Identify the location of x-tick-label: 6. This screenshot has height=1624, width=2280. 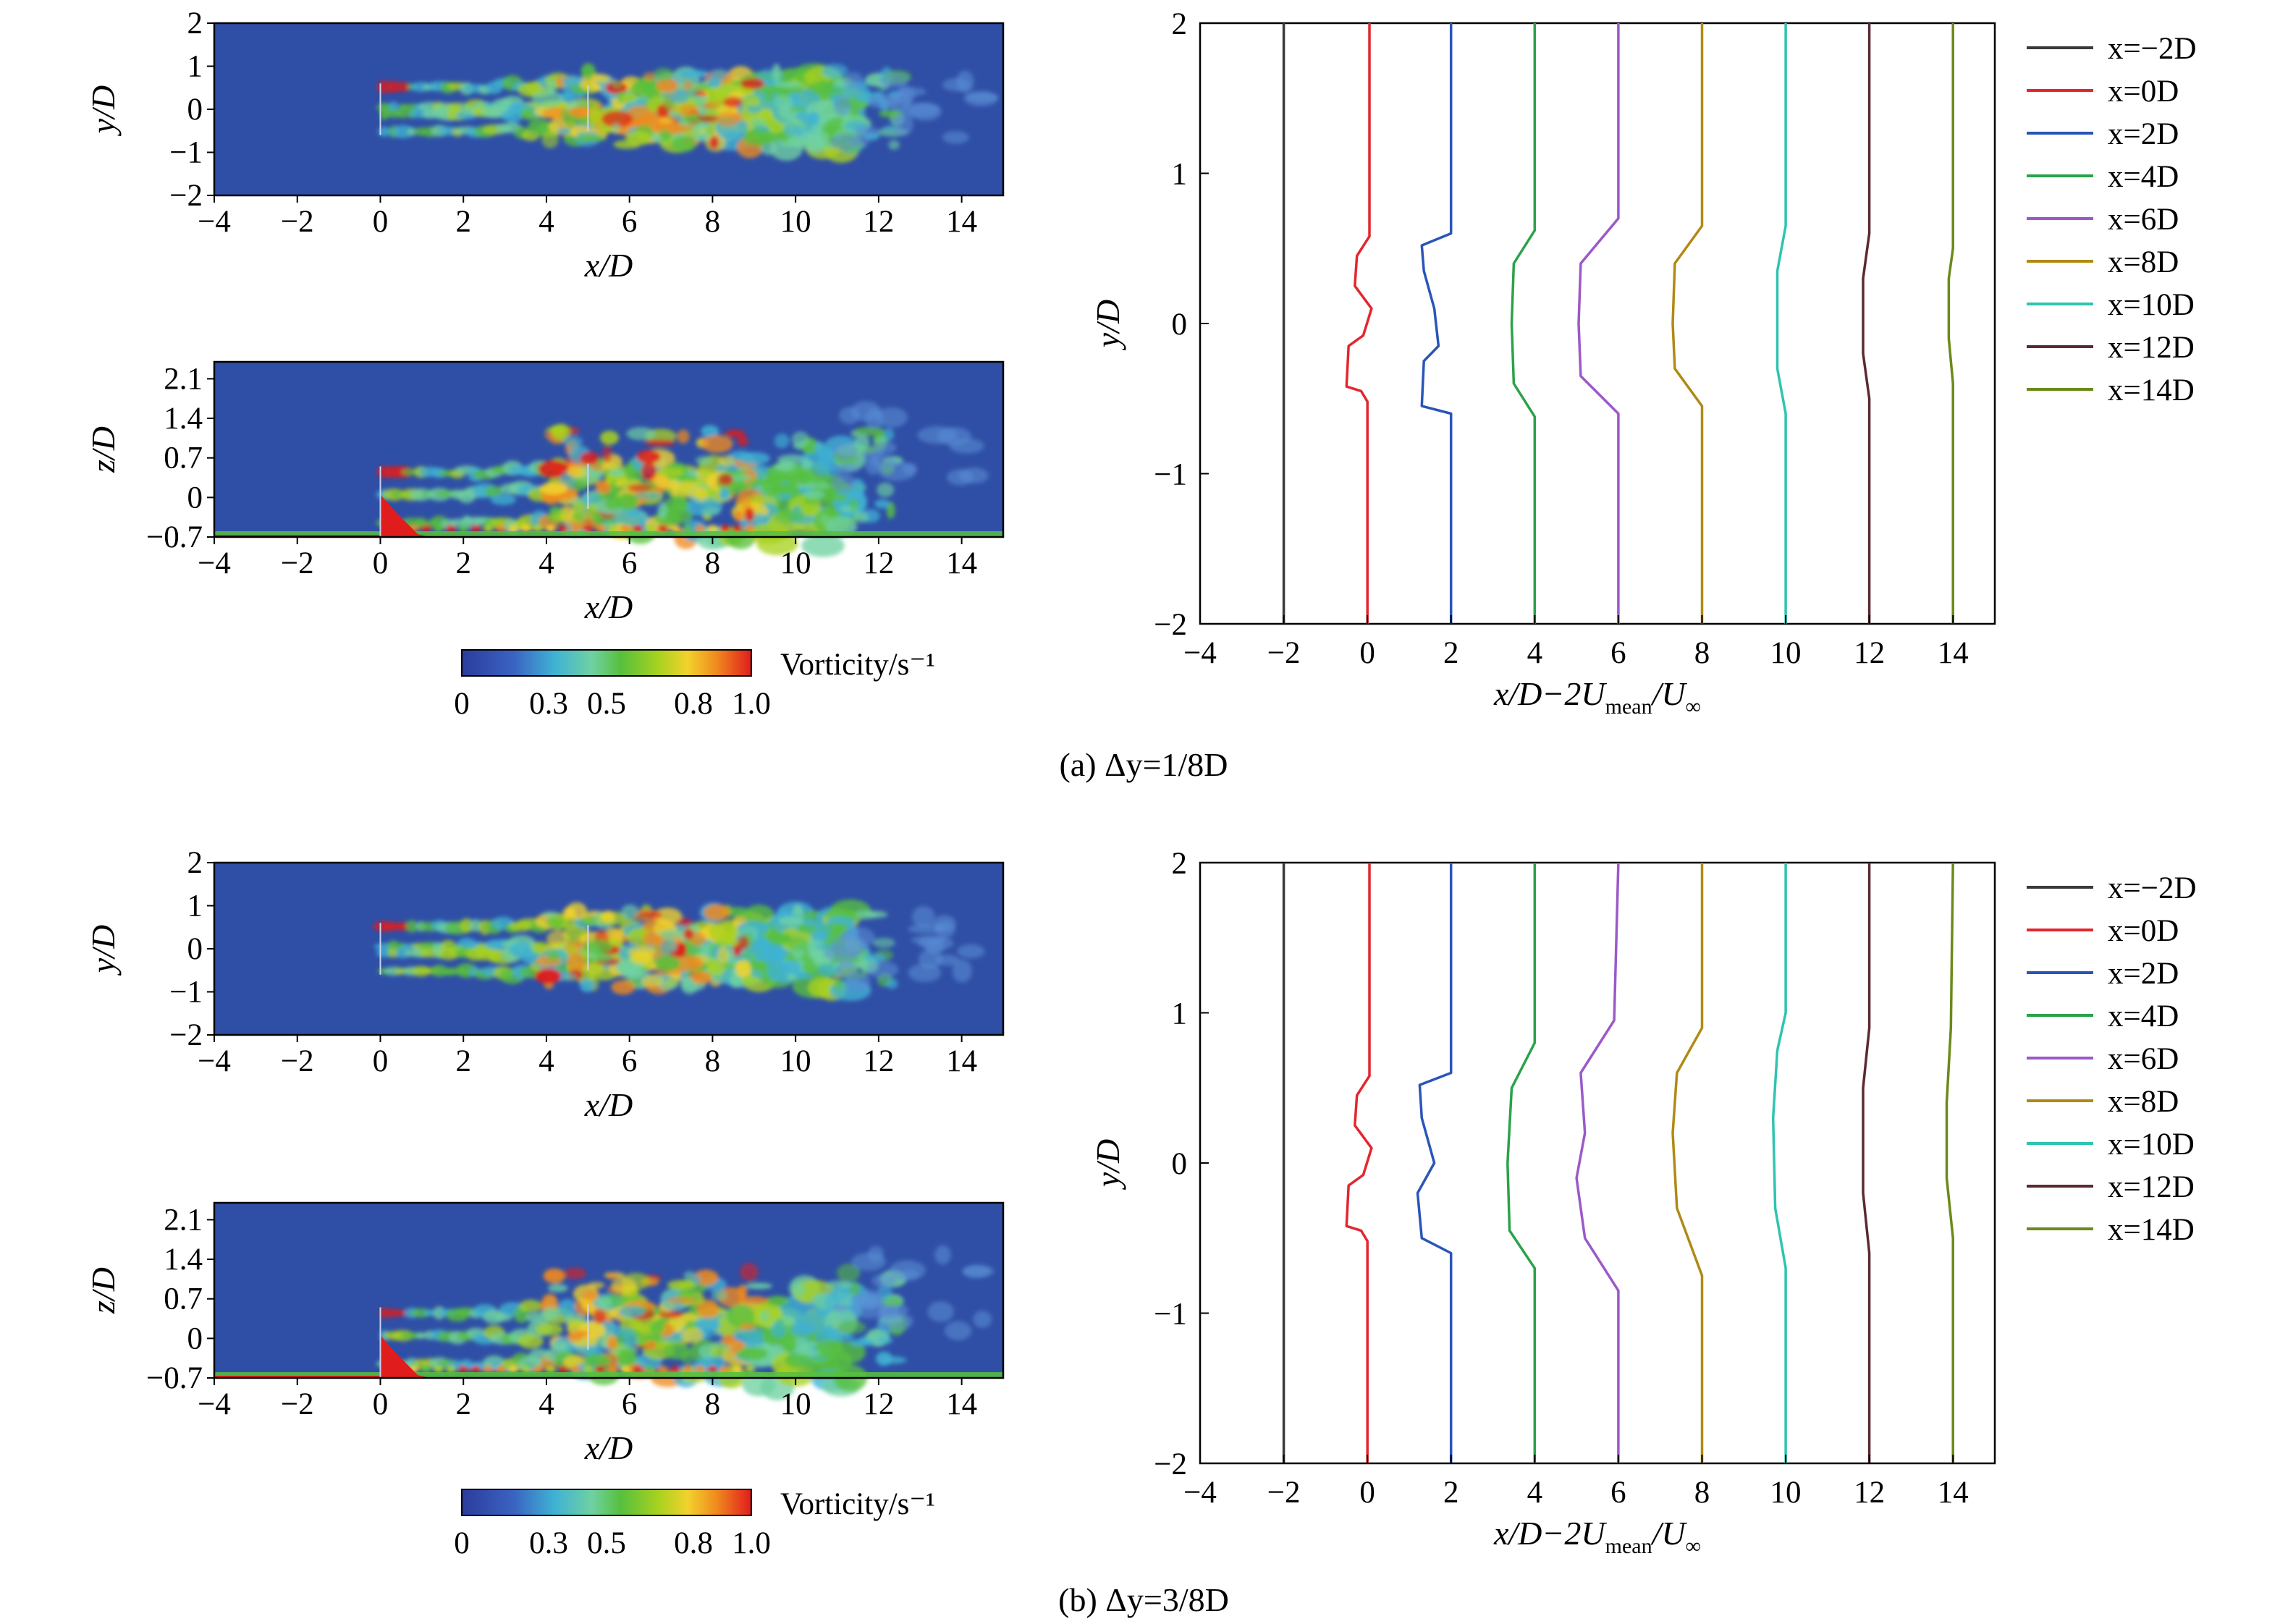
(1618, 653).